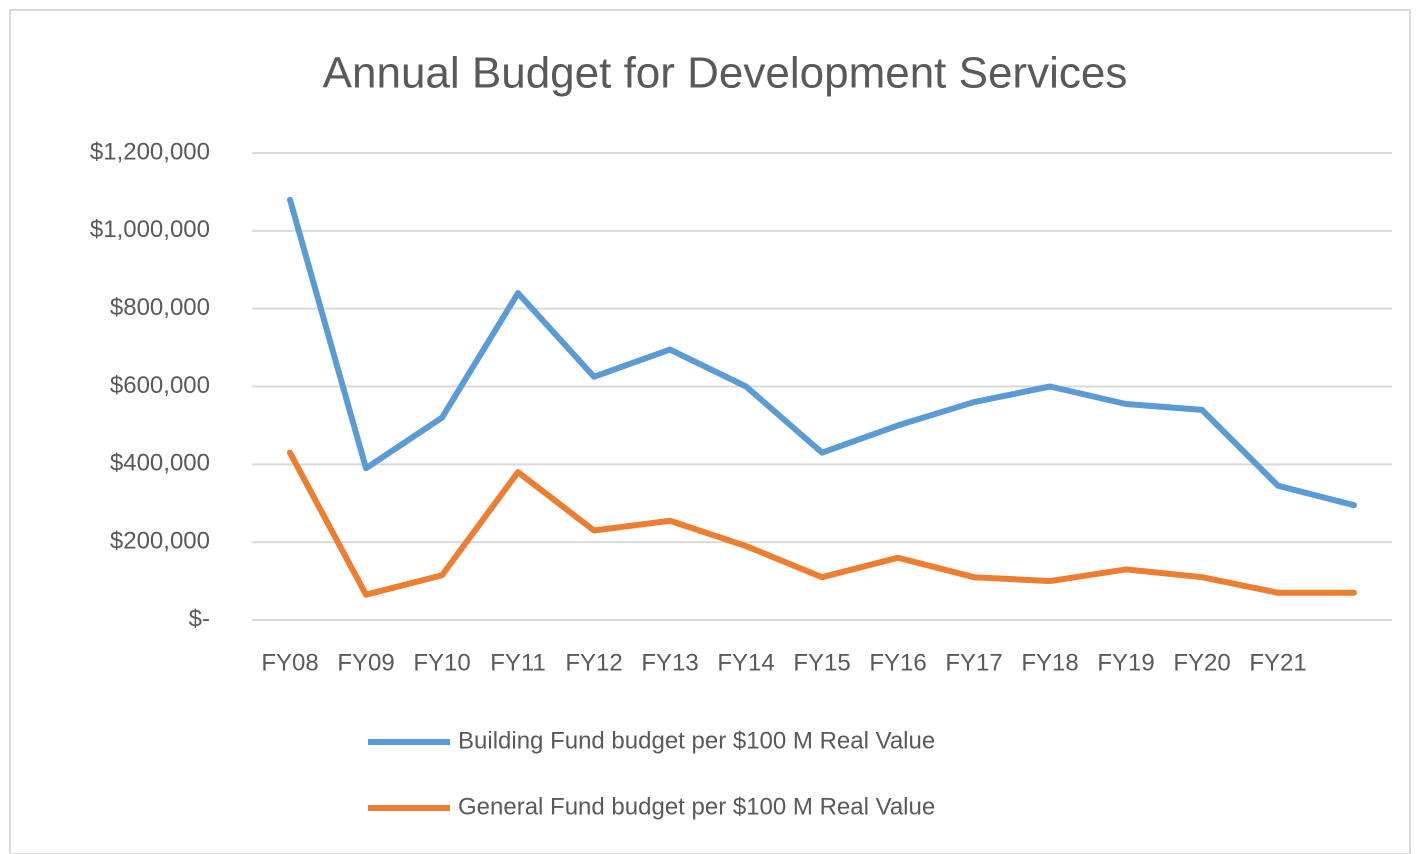 Image resolution: width=1420 pixels, height=854 pixels. Describe the element at coordinates (821, 662) in the screenshot. I see `x-tick-label: FY15` at that location.